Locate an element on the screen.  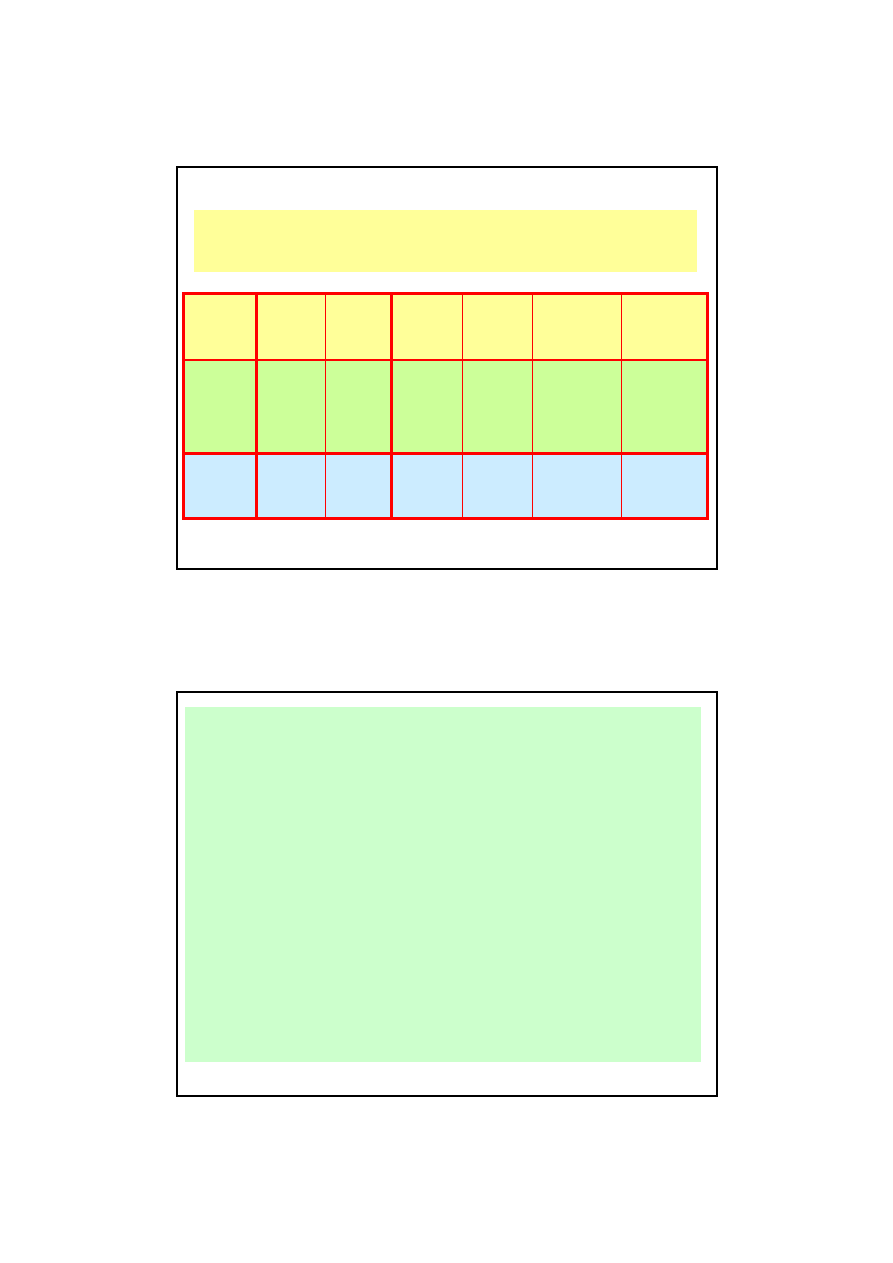
color-grid-tbody is located at coordinates (445, 406).